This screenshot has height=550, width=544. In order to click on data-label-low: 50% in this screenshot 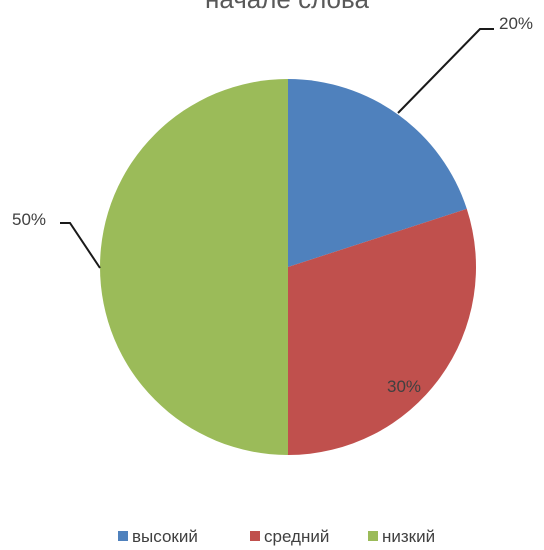, I will do `click(29, 219)`.